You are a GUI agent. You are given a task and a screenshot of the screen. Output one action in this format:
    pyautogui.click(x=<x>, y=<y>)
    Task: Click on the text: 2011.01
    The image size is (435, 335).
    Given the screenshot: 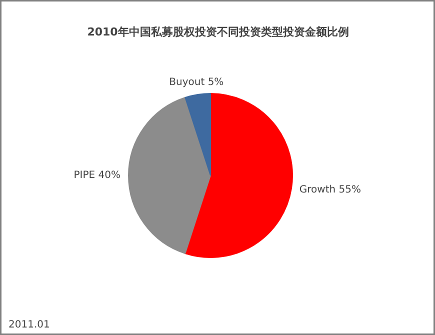 What is the action you would take?
    pyautogui.click(x=29, y=325)
    